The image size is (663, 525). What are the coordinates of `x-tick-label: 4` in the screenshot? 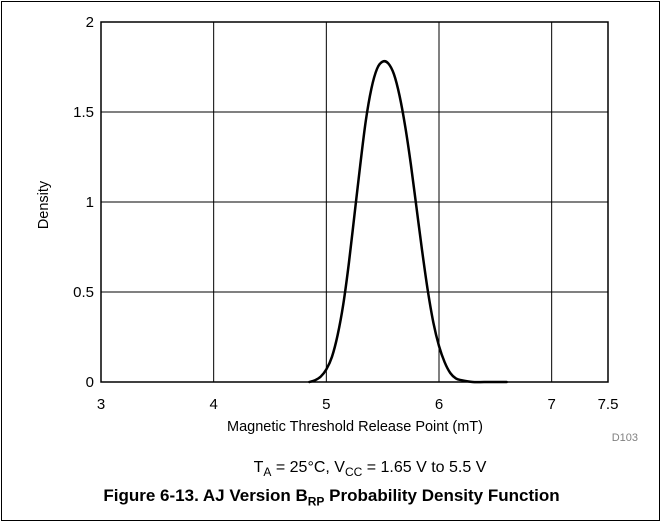 It's located at (213, 404).